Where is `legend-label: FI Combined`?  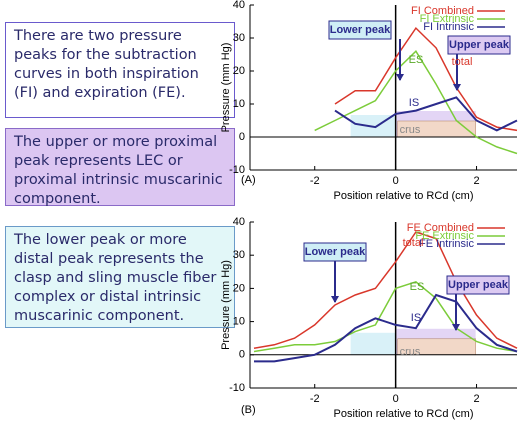 legend-label: FI Combined is located at coordinates (442, 11).